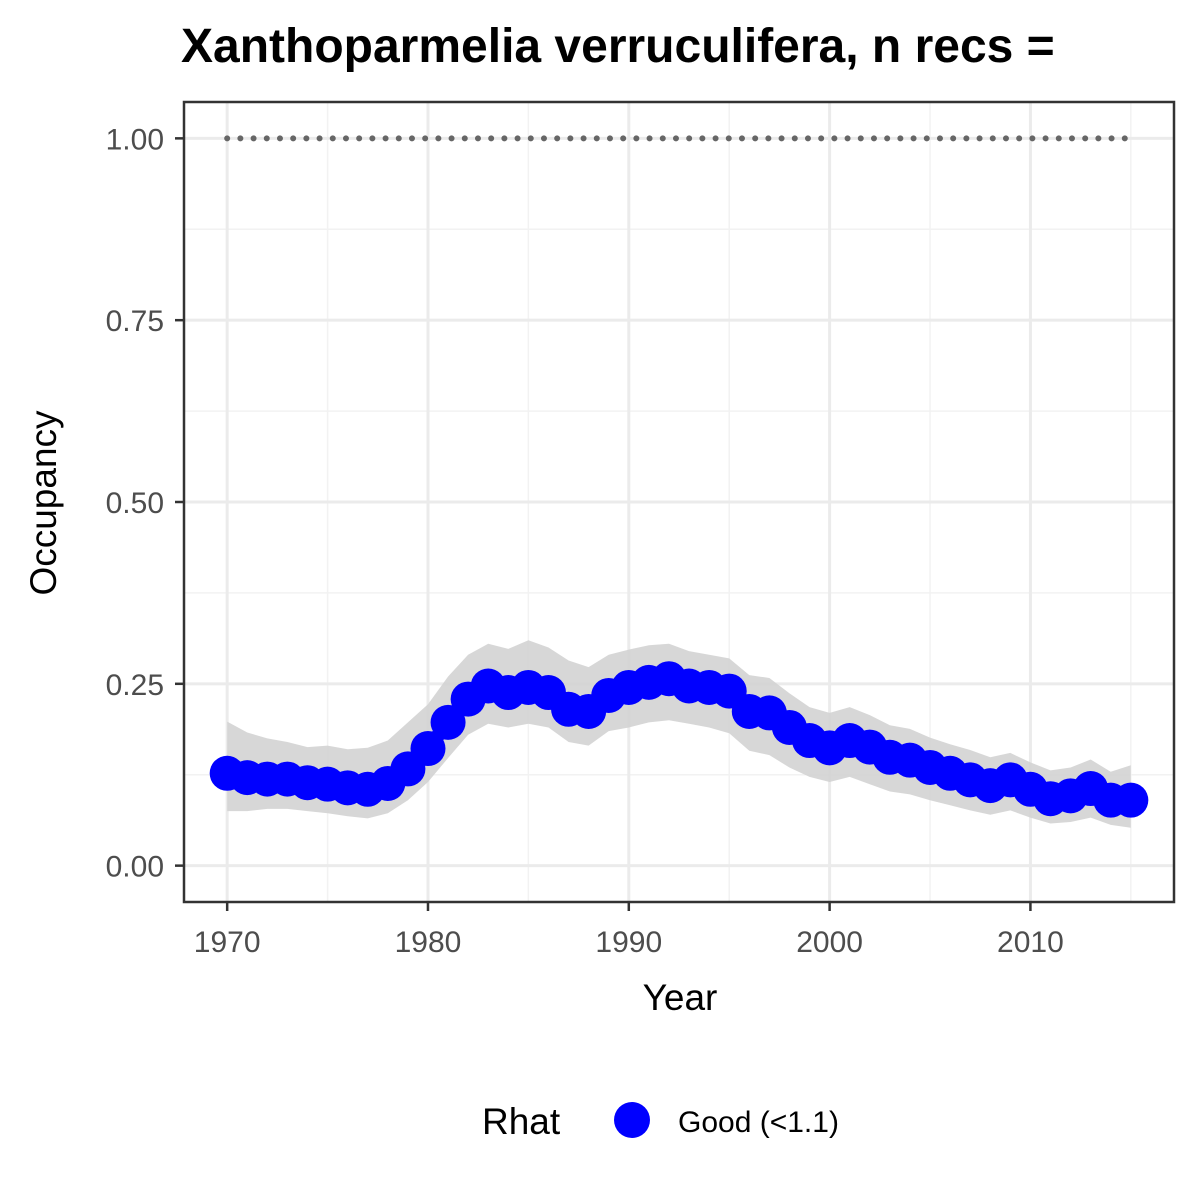  I want to click on data-point, so click(1130, 800).